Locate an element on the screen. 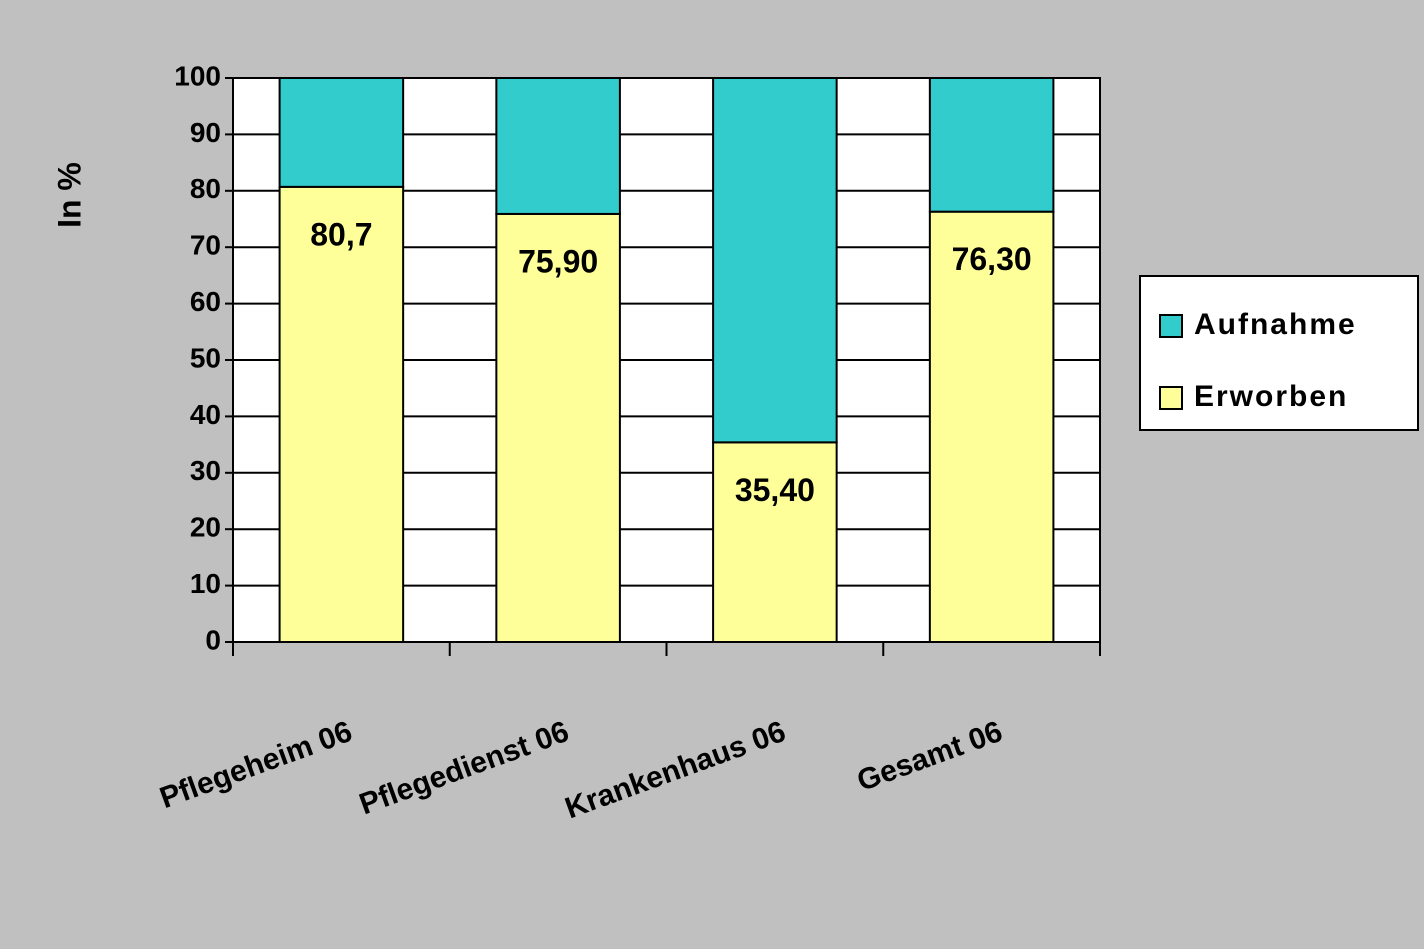 This screenshot has width=1424, height=949. y-tick-label: 90 is located at coordinates (205, 132).